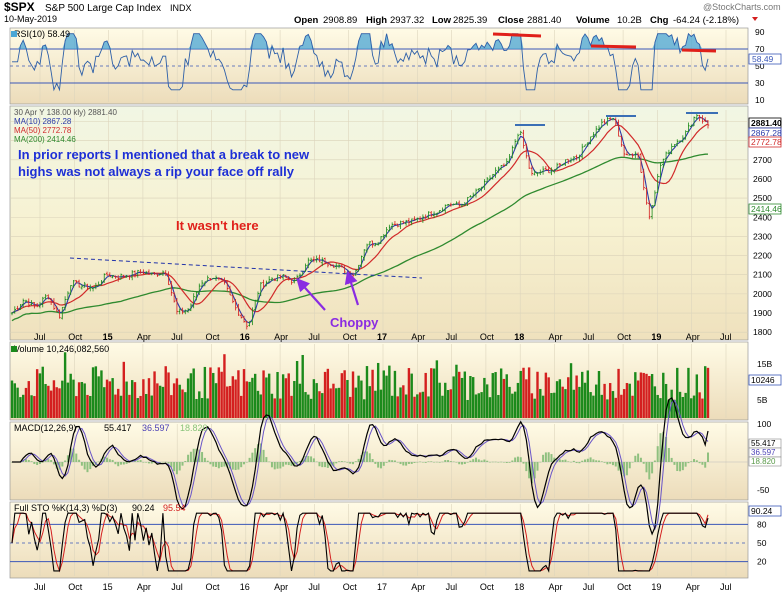  I want to click on rsi-tick-label: 50, so click(760, 66).